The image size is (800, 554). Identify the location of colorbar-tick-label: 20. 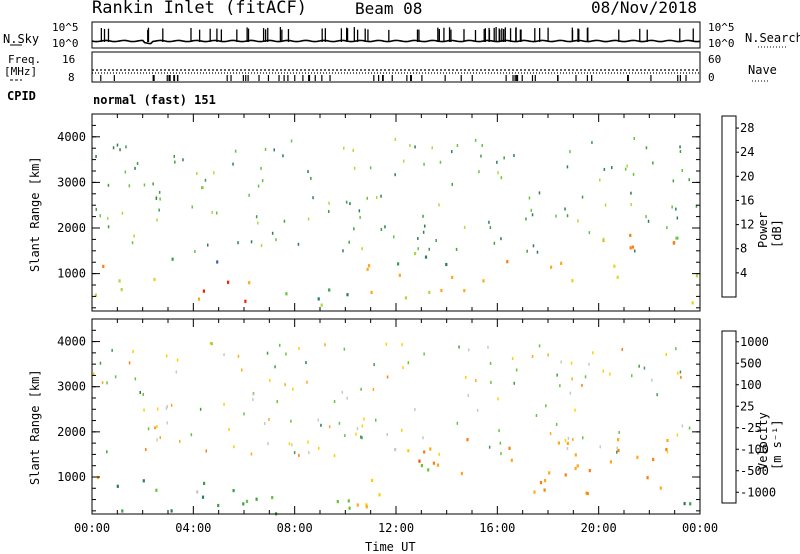
(747, 176).